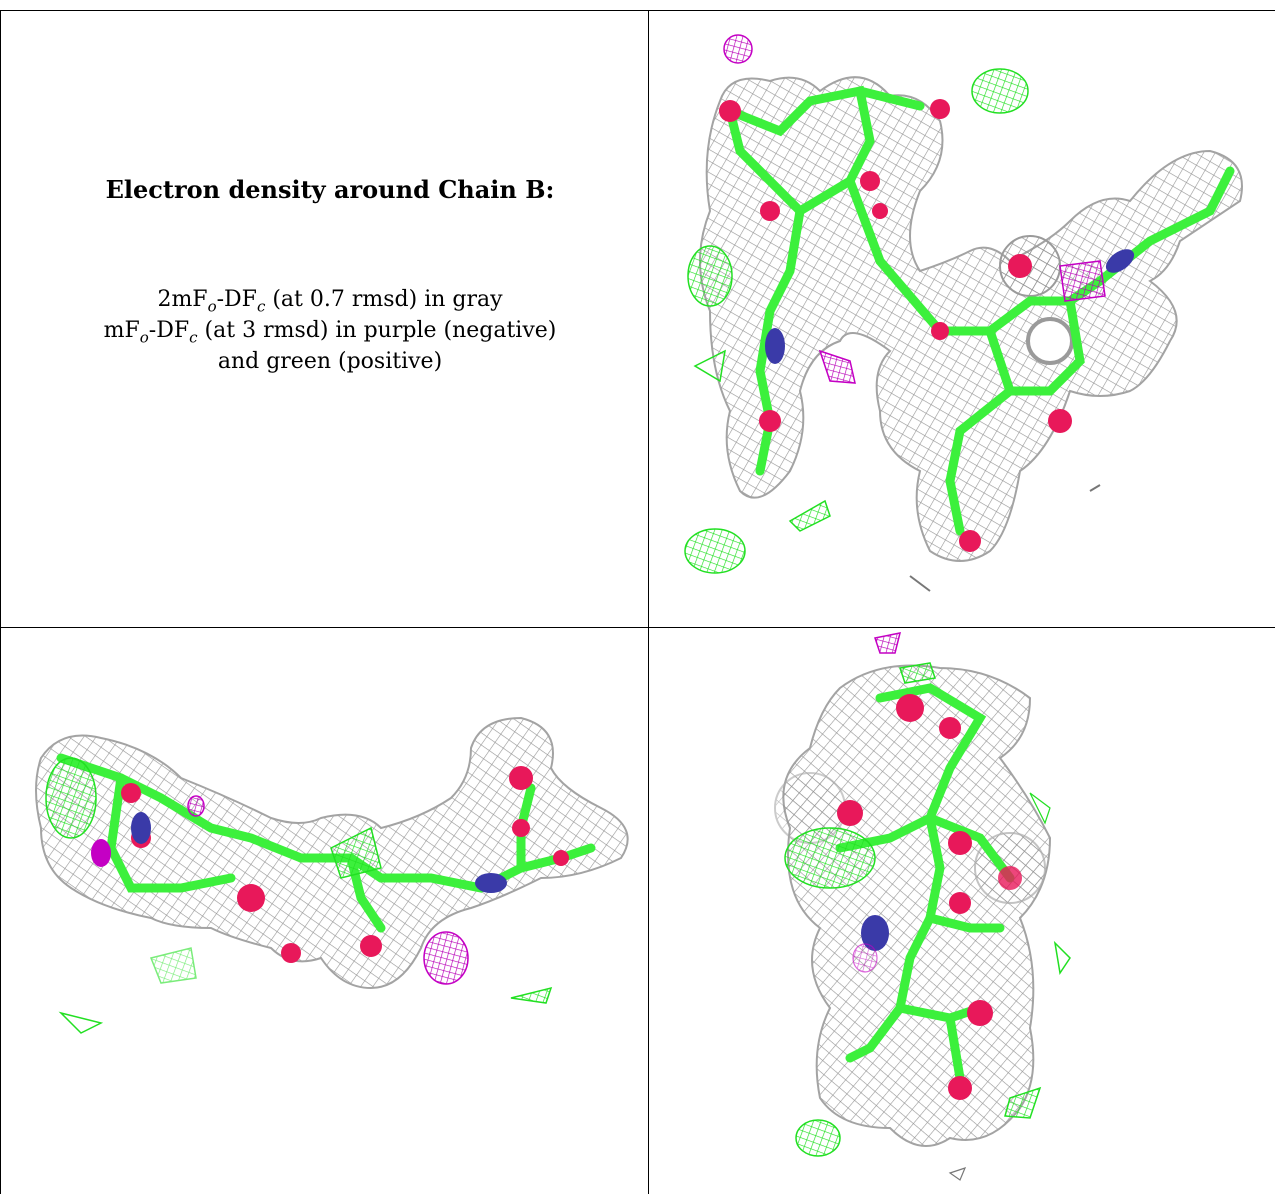  What do you see at coordinates (0, 602) in the screenshot?
I see `border-left` at bounding box center [0, 602].